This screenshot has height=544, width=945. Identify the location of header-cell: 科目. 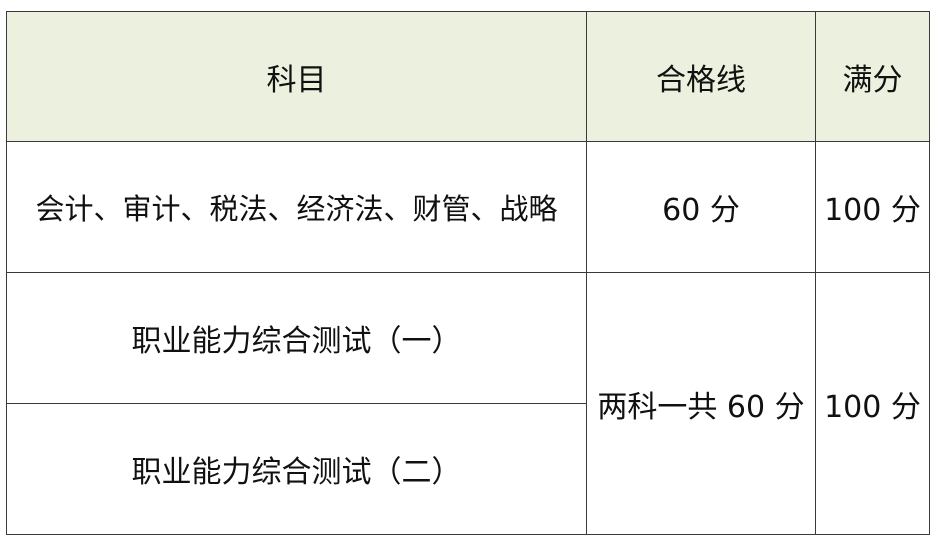
(296, 76).